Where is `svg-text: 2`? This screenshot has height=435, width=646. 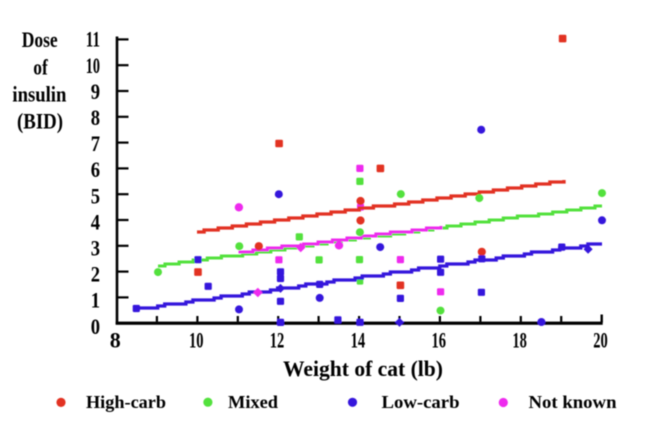 svg-text: 2 is located at coordinates (95, 274).